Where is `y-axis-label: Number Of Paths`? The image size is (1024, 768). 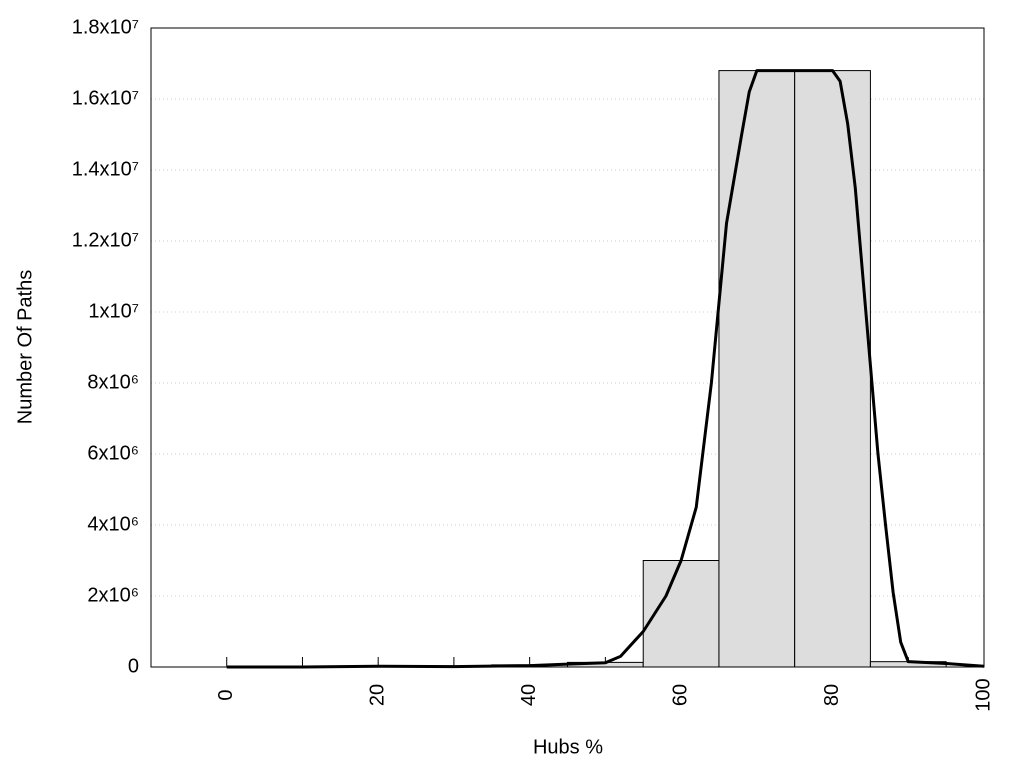
y-axis-label: Number Of Paths is located at coordinates (25, 347).